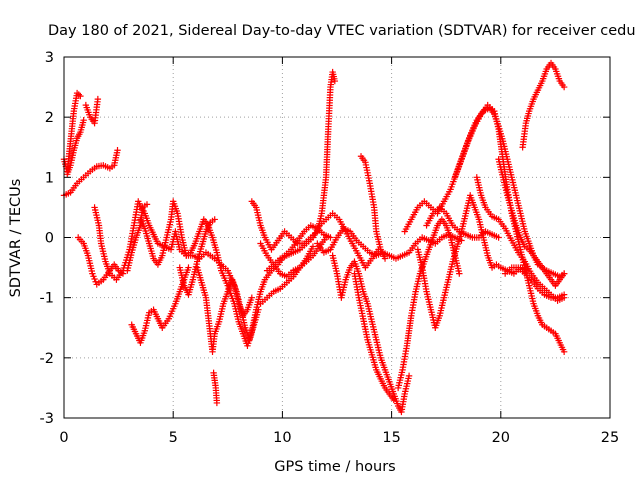 The width and height of the screenshot is (640, 484). I want to click on y-tick-label: -2, so click(47, 359).